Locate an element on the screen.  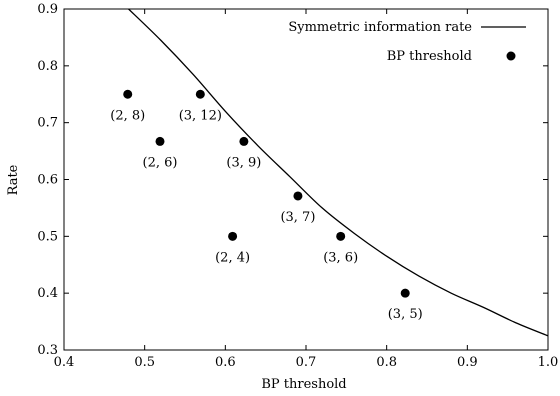
y-tick-label: 0.9 is located at coordinates (47, 9).